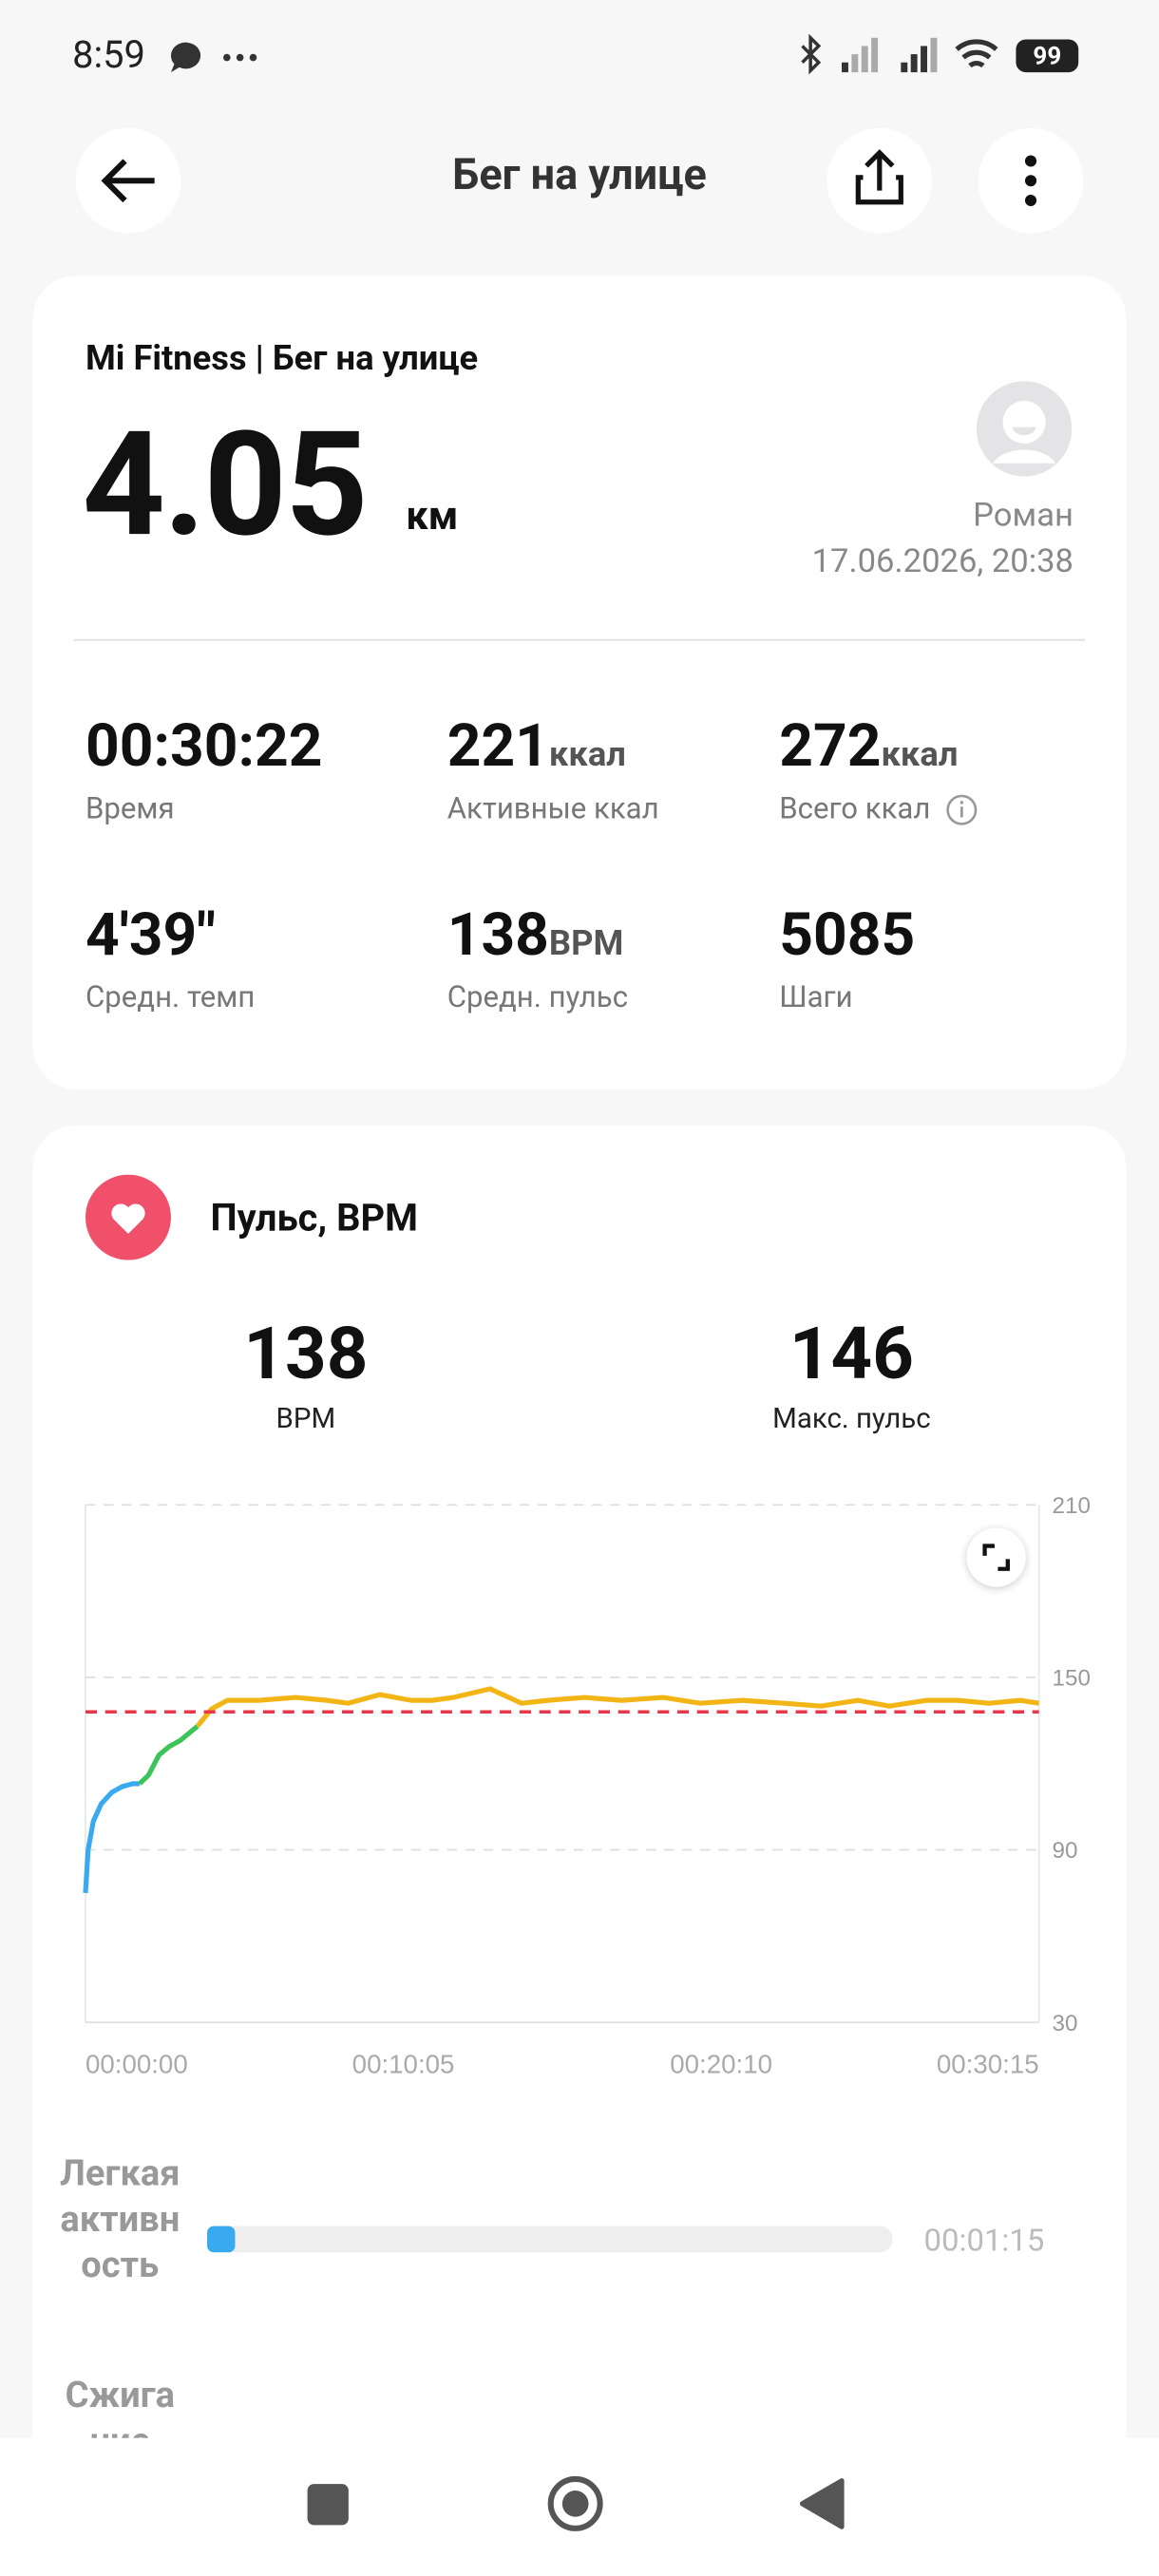 This screenshot has width=1159, height=2576. I want to click on y-tick-label: 30, so click(1065, 2023).